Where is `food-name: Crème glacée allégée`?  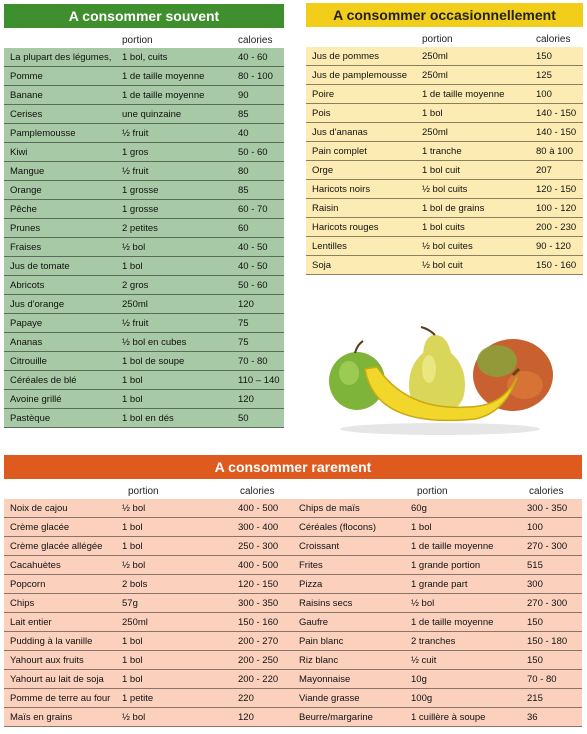 food-name: Crème glacée allégée is located at coordinates (56, 546).